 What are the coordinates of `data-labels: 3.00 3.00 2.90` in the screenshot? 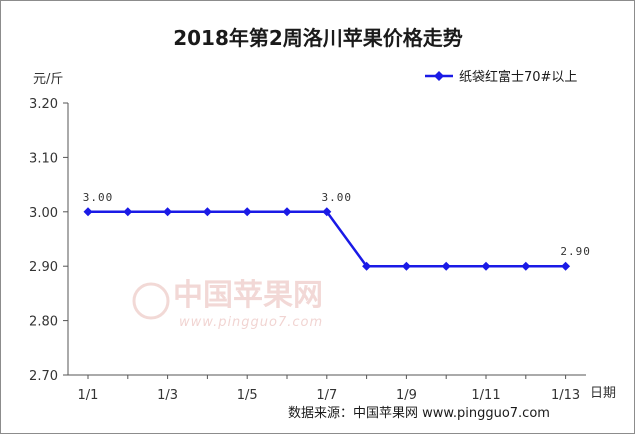 It's located at (337, 224).